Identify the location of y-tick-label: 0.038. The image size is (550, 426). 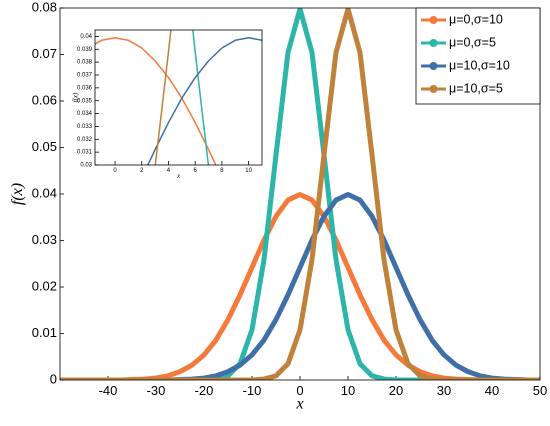
(85, 63).